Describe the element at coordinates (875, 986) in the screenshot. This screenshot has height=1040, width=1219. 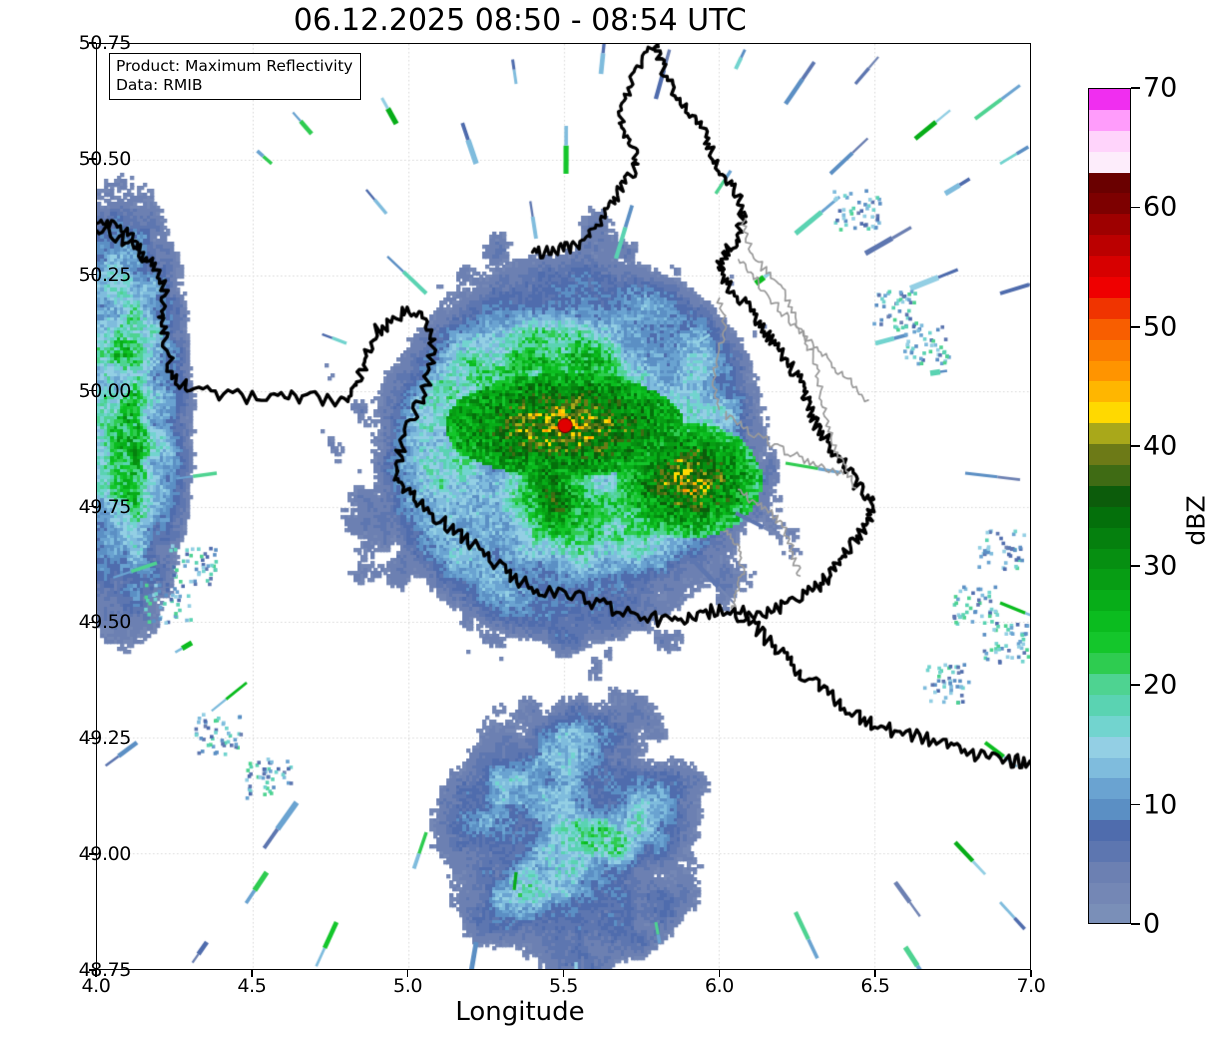
I see `x-axis-tick-label: 6.5` at that location.